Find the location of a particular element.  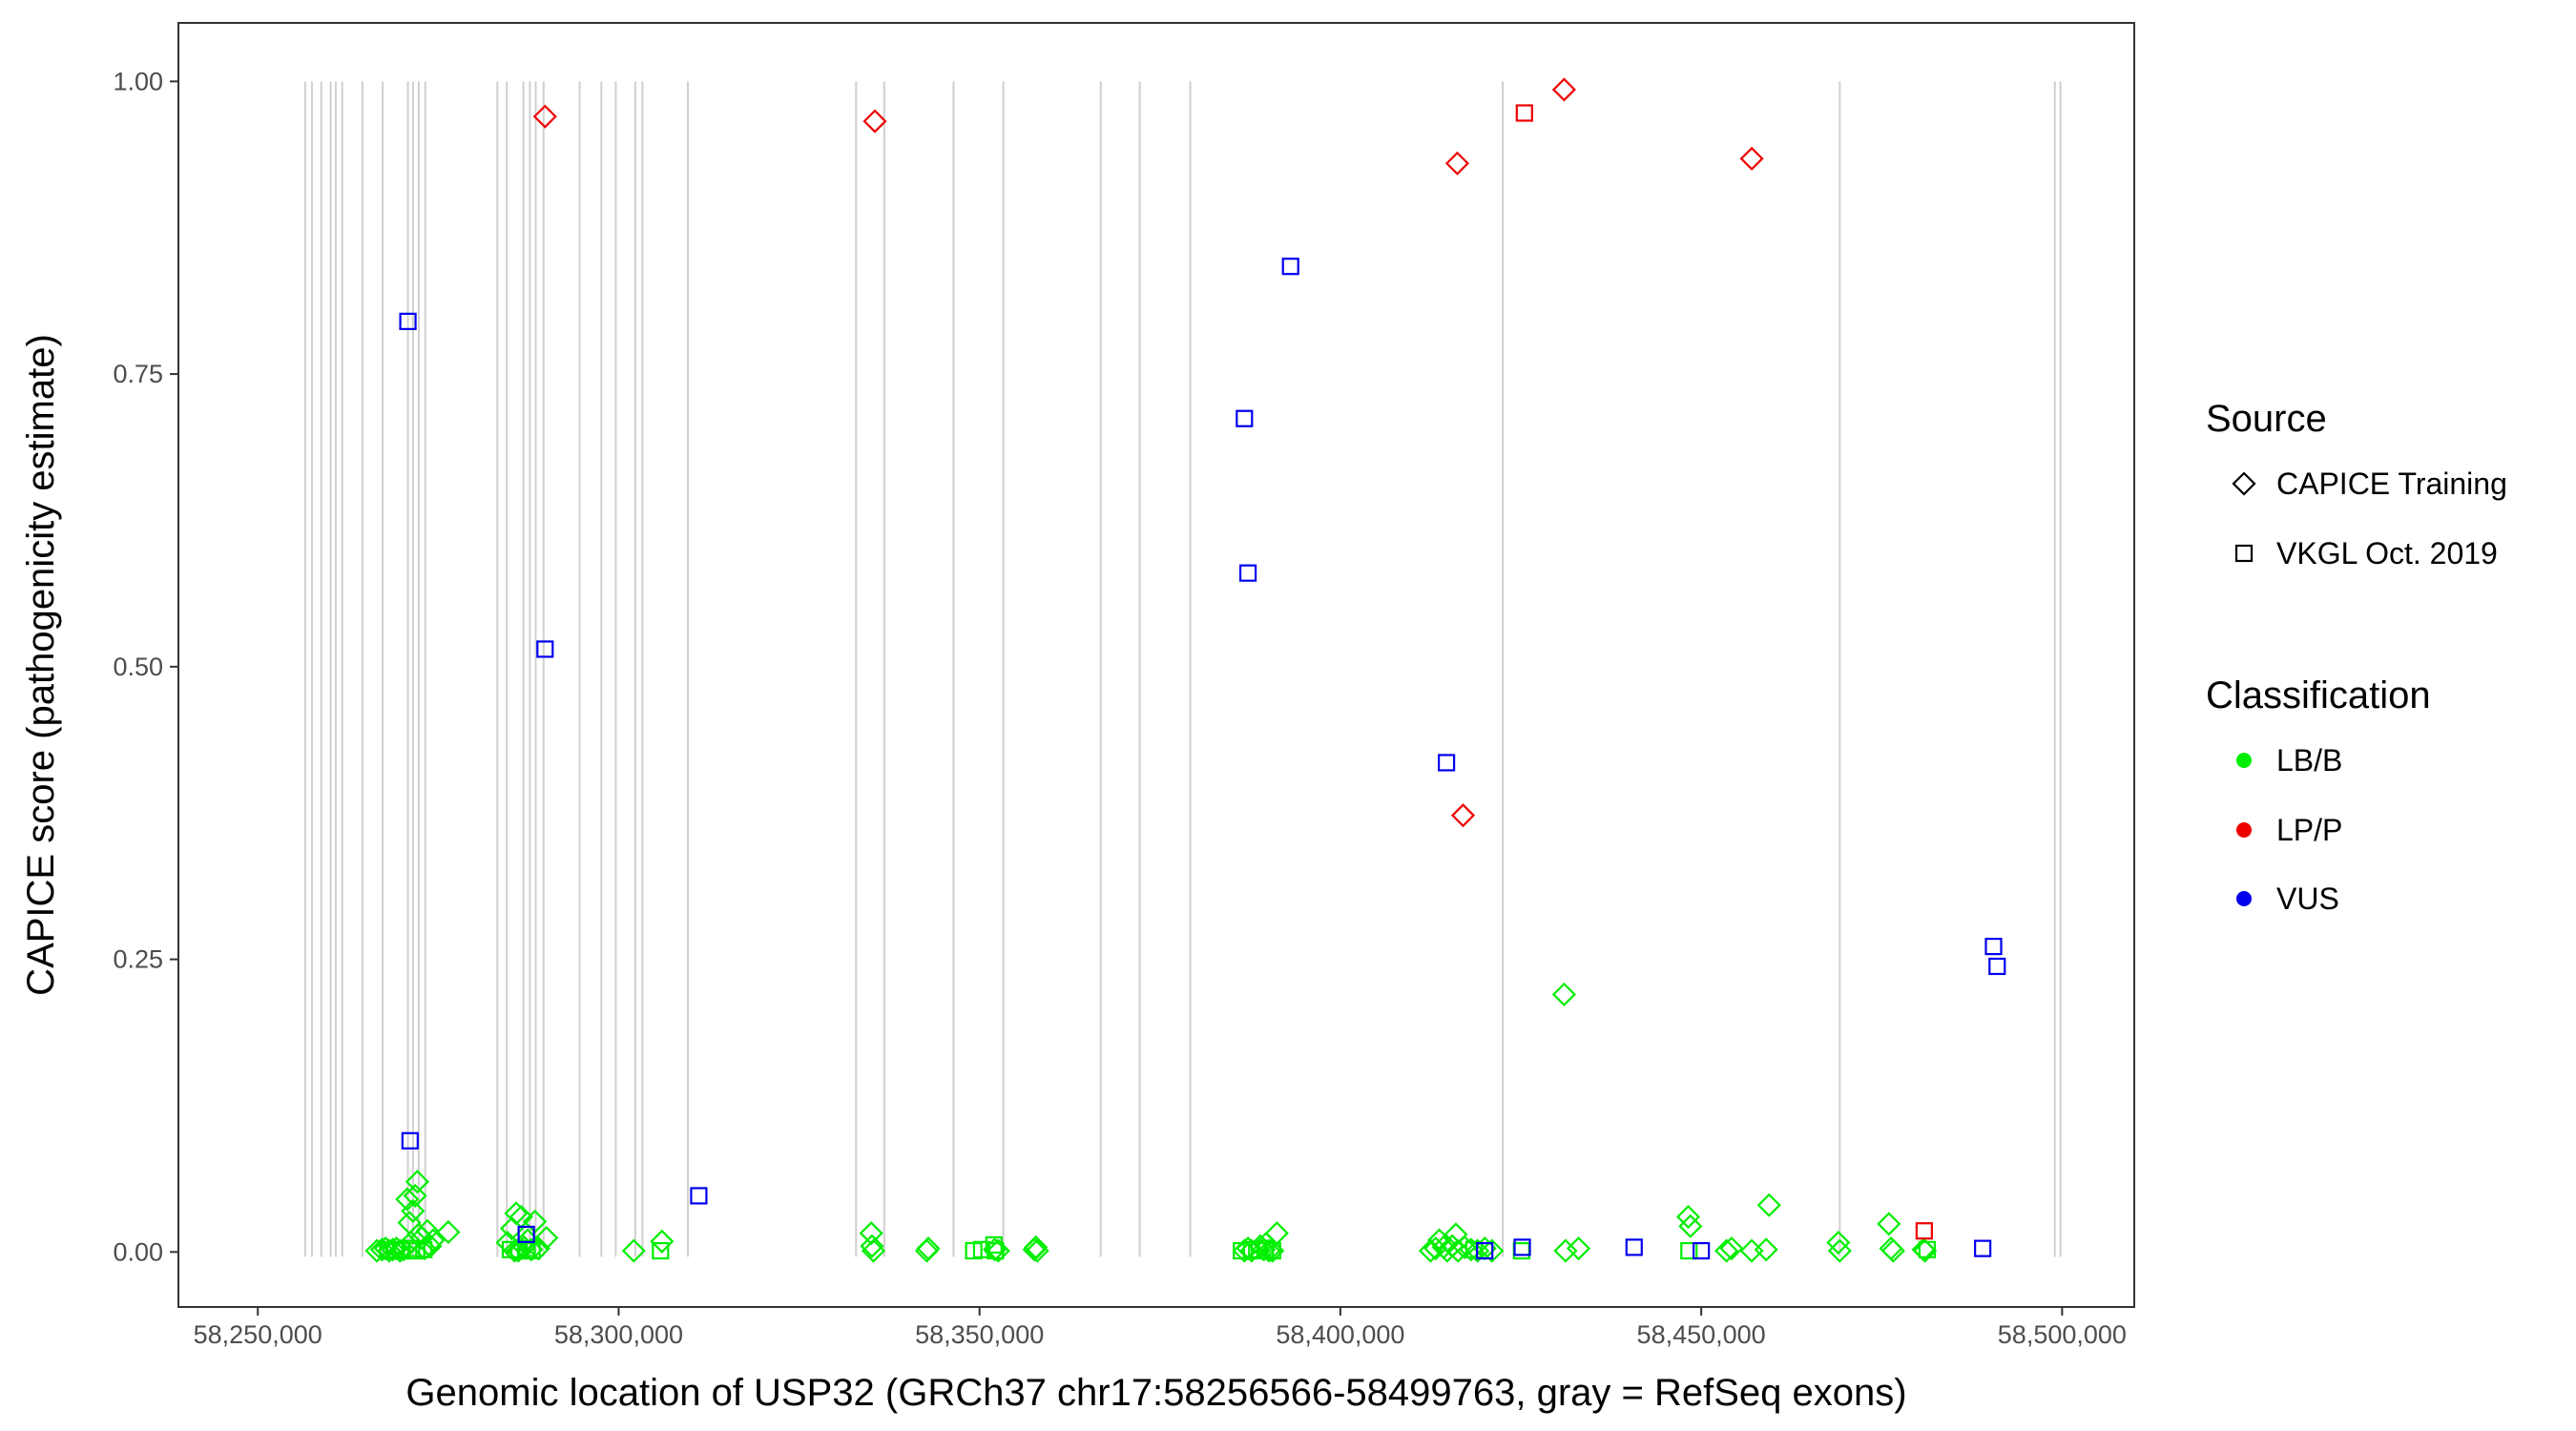

y-axis-title: CAPICE score (pathogenicity estimate) is located at coordinates (41, 665).